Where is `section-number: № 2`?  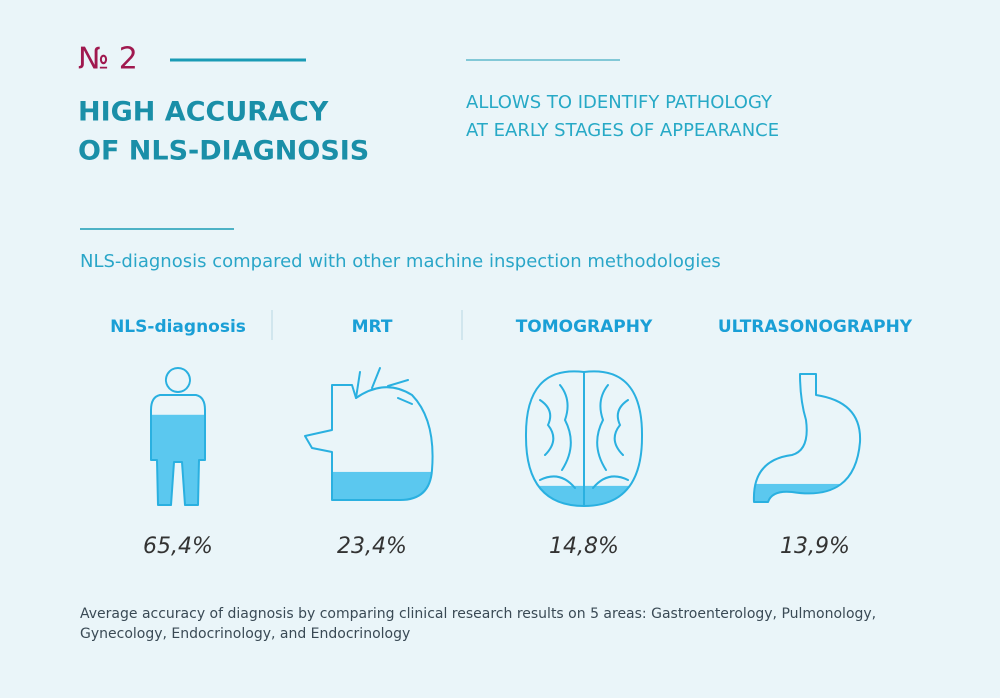 section-number: № 2 is located at coordinates (108, 59).